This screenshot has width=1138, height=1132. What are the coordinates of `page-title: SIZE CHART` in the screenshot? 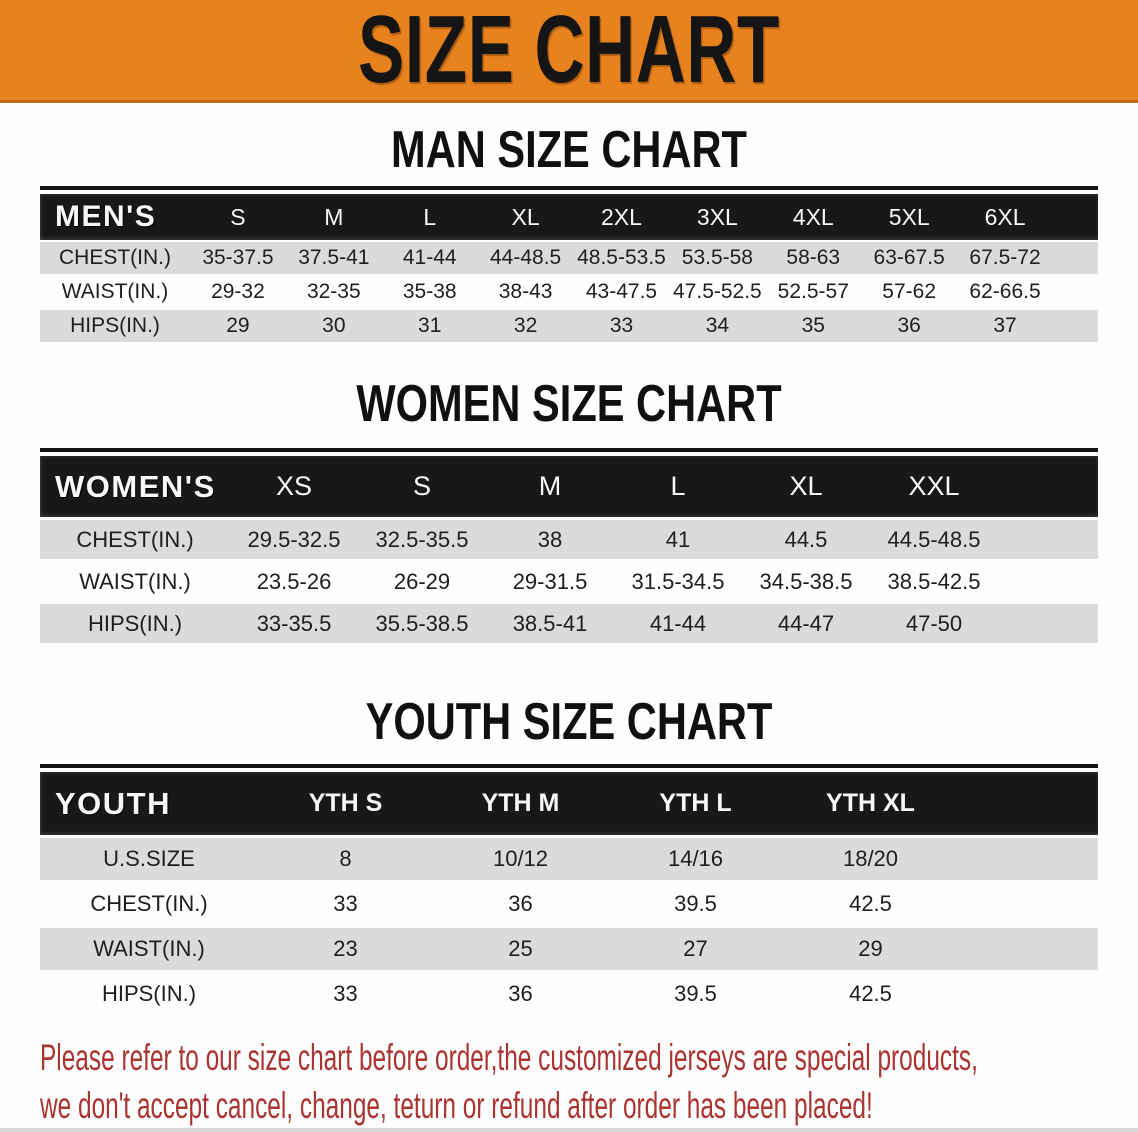 It's located at (569, 51).